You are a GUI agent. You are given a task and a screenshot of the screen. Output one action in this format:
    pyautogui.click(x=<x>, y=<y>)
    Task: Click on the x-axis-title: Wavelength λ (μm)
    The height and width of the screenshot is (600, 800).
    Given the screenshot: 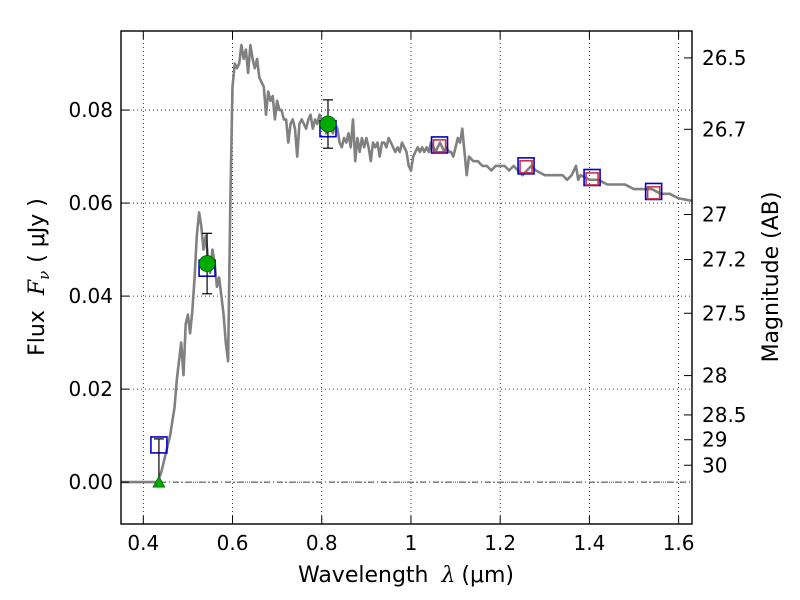 What is the action you would take?
    pyautogui.click(x=406, y=575)
    